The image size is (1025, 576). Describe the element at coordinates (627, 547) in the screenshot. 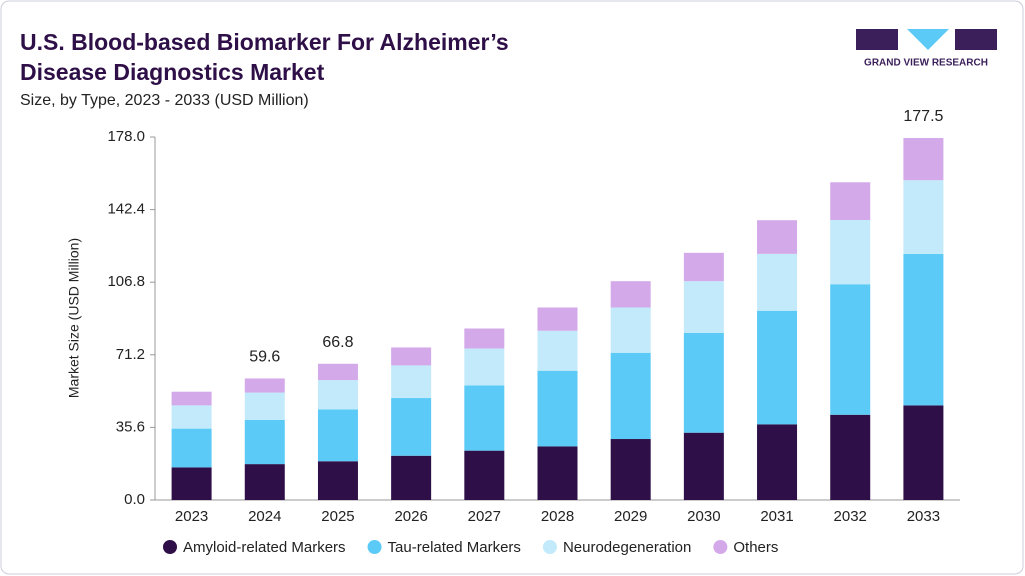

I see `legend-label: Neurodegeneration` at that location.